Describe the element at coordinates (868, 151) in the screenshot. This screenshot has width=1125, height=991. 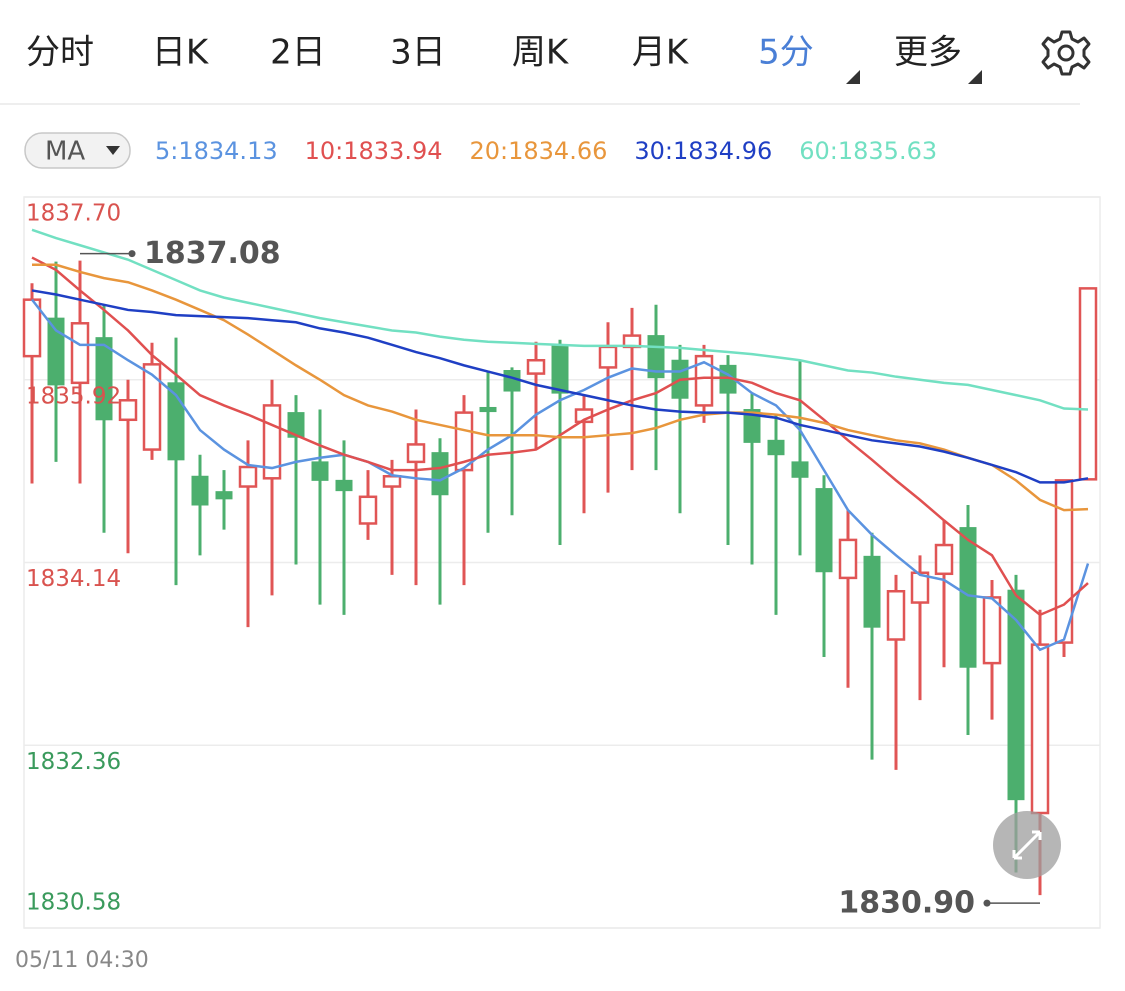
I see `legend-entry: 60:1835.63` at that location.